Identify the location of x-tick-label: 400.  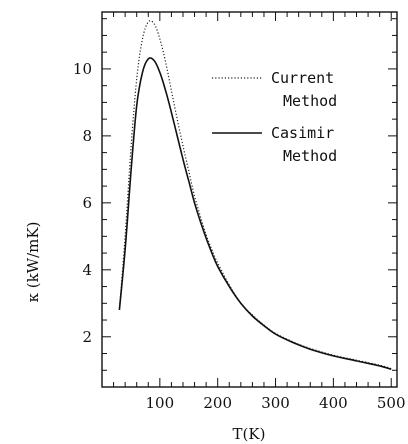
(333, 403).